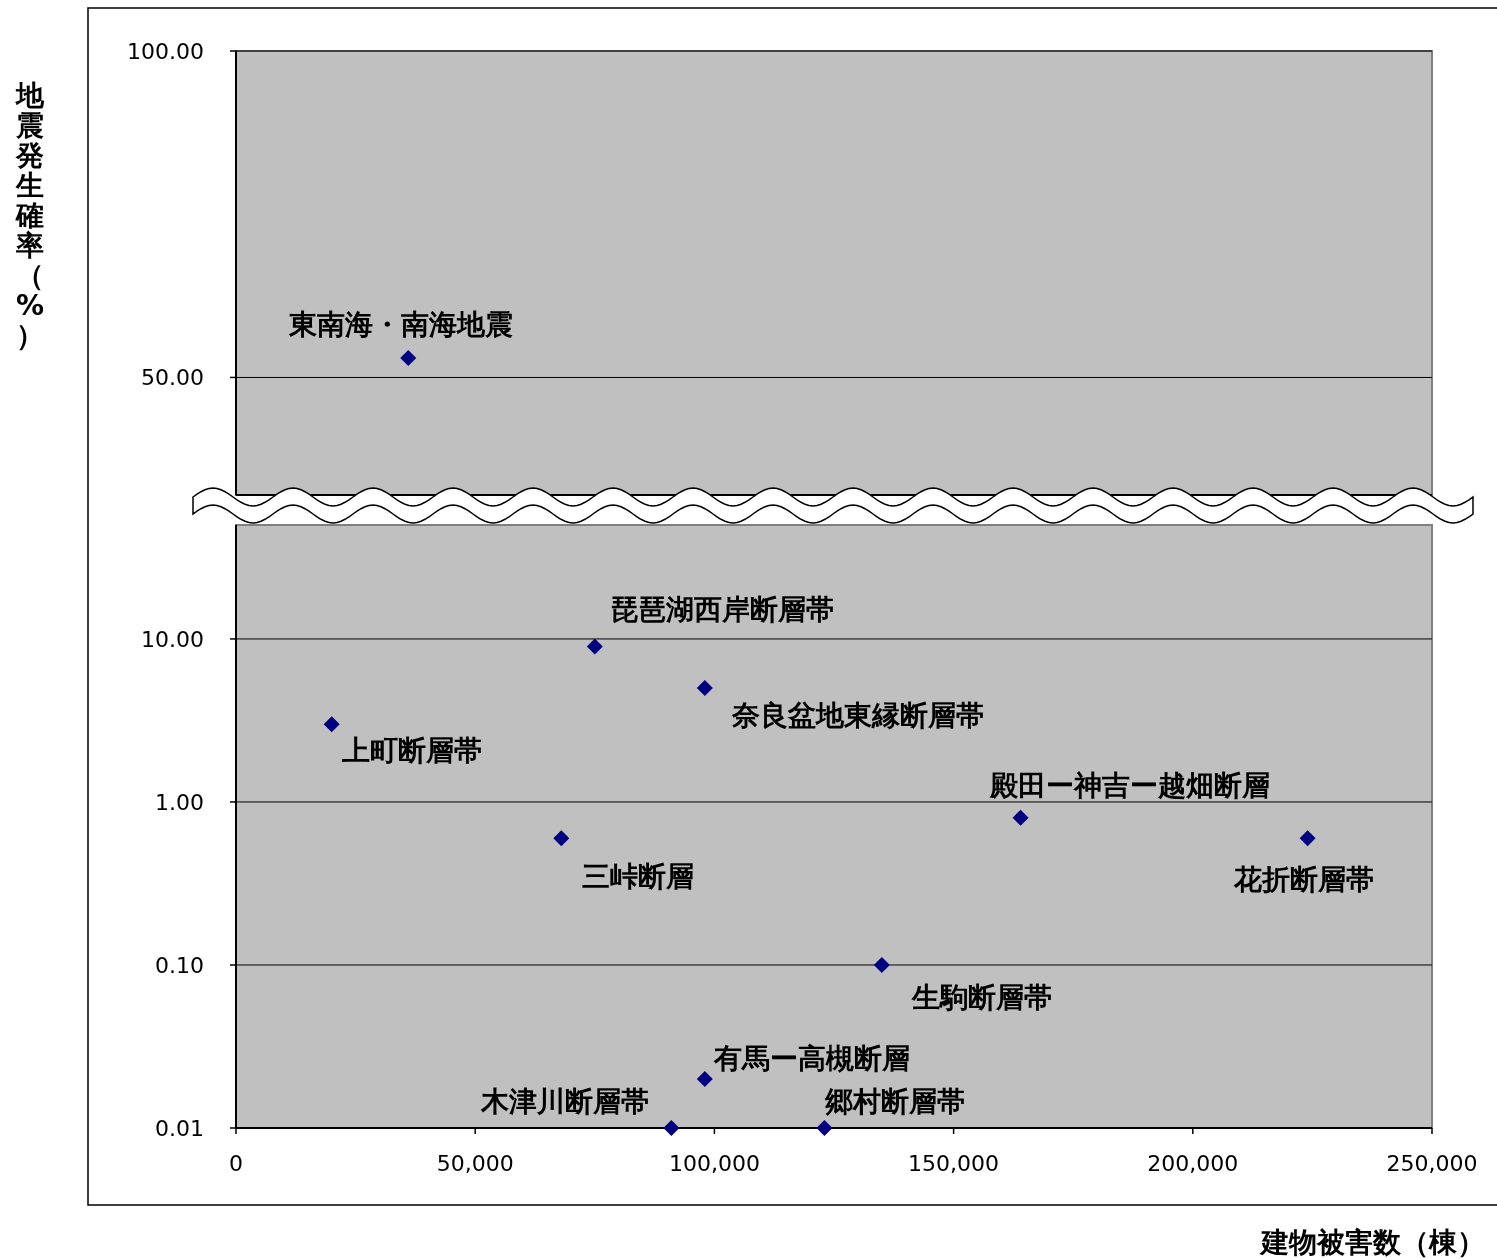  Describe the element at coordinates (475, 1163) in the screenshot. I see `x-tick-label: 50,000` at that location.